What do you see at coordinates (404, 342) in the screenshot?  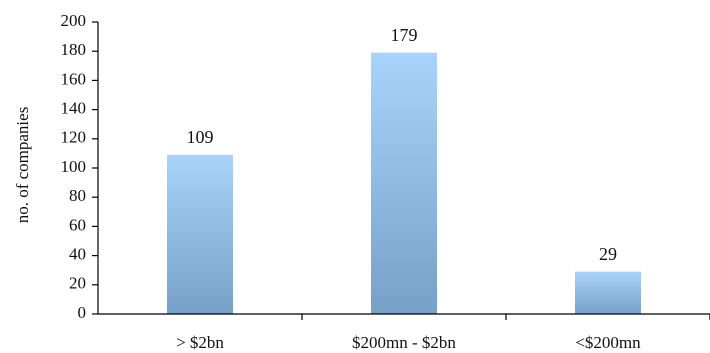 I see `x-category-label: $200mn - $2bn` at bounding box center [404, 342].